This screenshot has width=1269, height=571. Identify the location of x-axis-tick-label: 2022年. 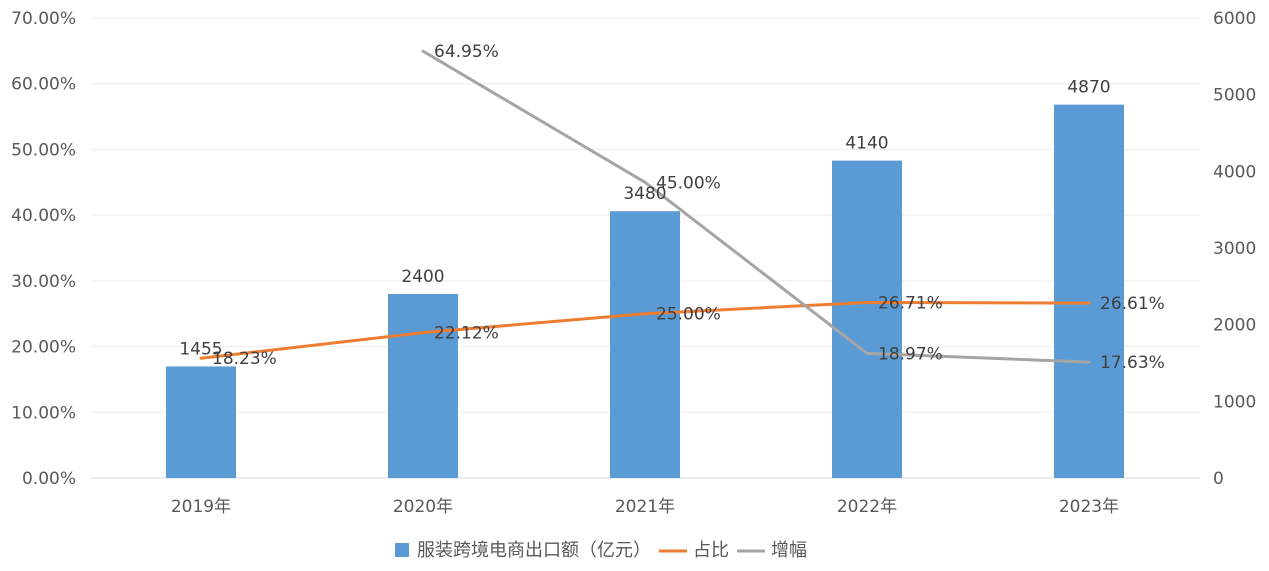
(867, 507).